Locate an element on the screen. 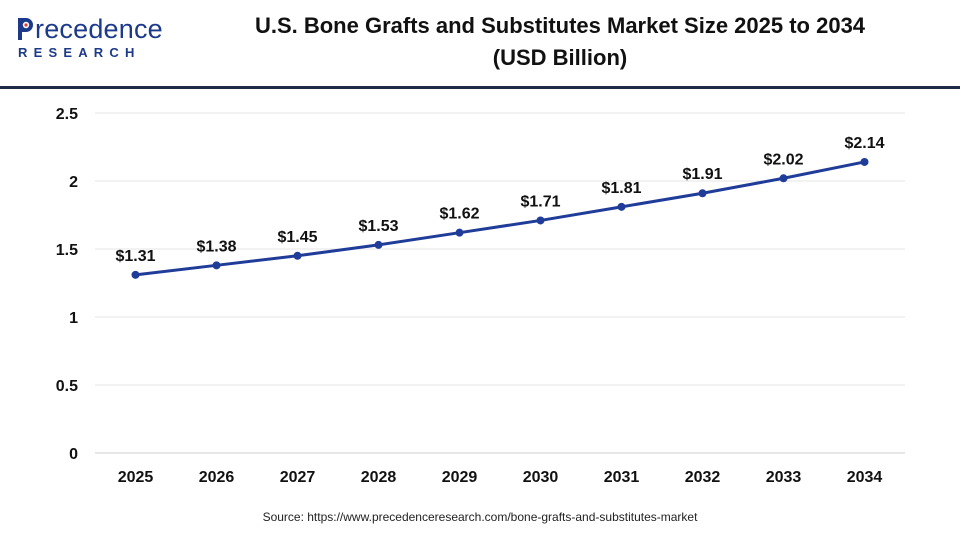 This screenshot has width=960, height=545. data-label: $1.53 is located at coordinates (378, 226).